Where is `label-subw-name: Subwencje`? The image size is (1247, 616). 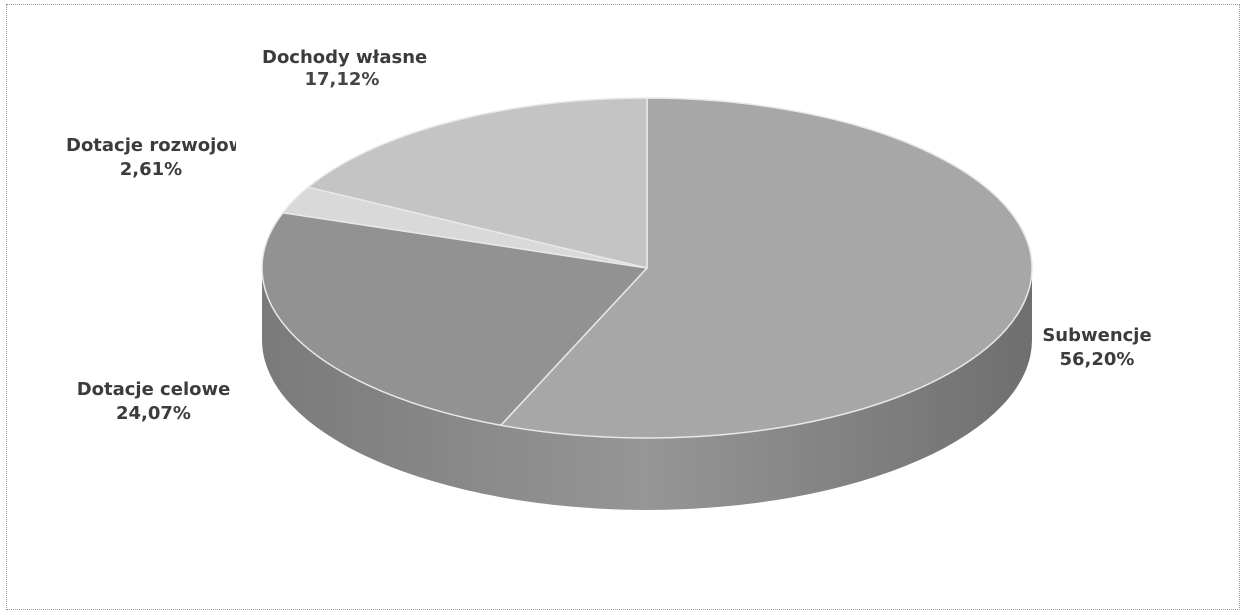
label-subw-name: Subwencje is located at coordinates (1097, 335).